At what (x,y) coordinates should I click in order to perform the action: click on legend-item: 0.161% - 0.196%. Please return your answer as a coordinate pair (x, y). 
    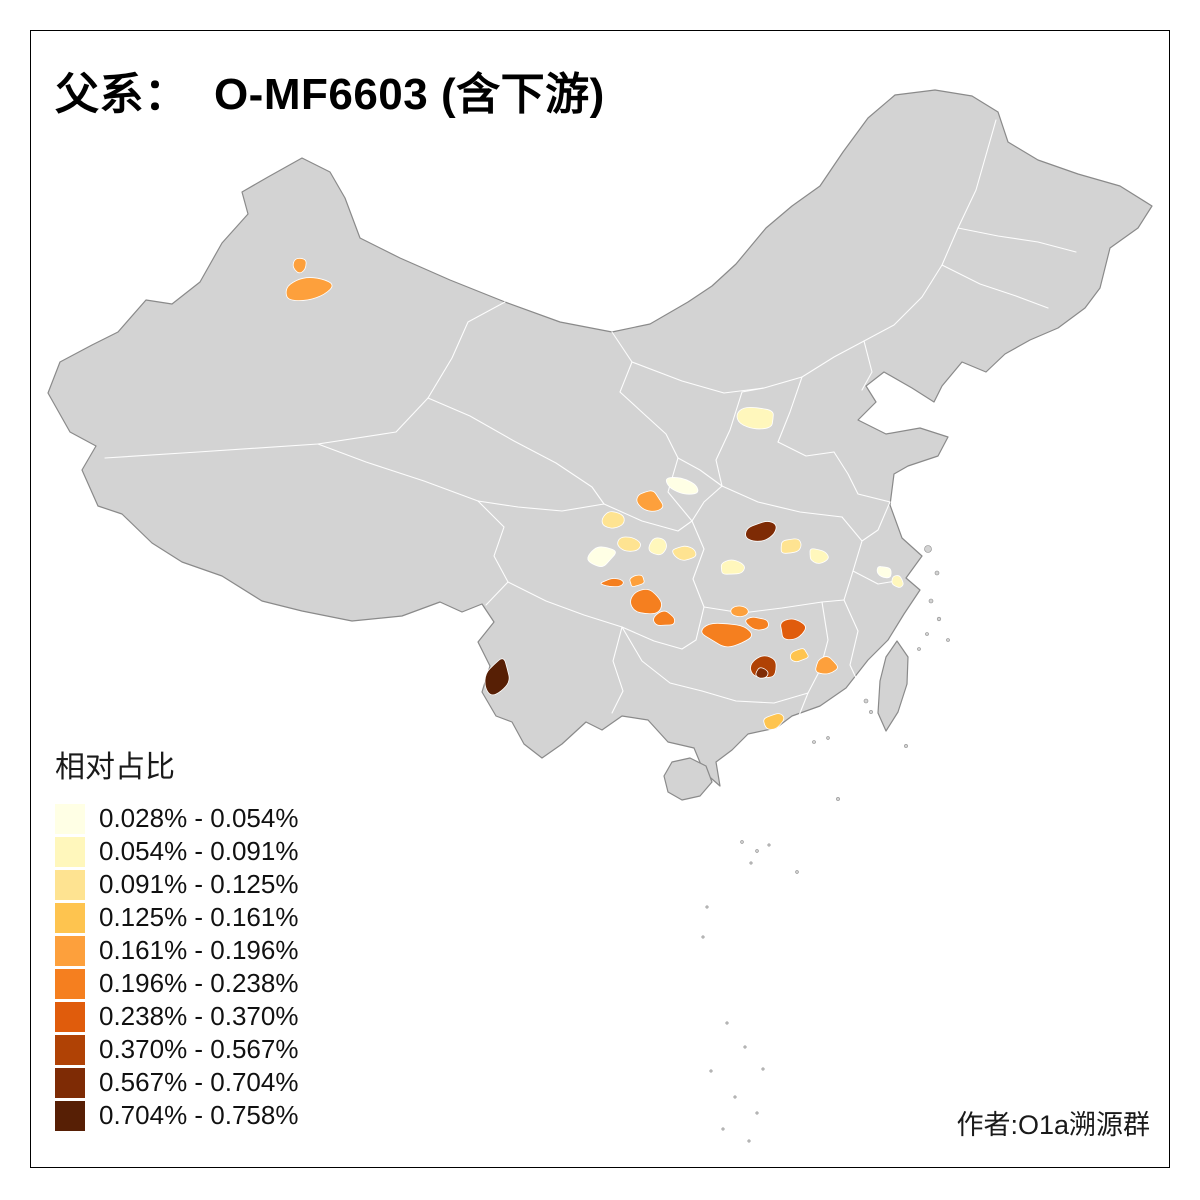
    Looking at the image, I should click on (176, 950).